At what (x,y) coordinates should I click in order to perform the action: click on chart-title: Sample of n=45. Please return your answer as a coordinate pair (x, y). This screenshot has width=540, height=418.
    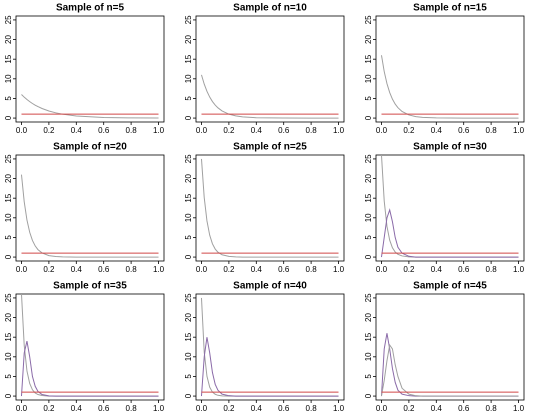
    Looking at the image, I should click on (450, 286).